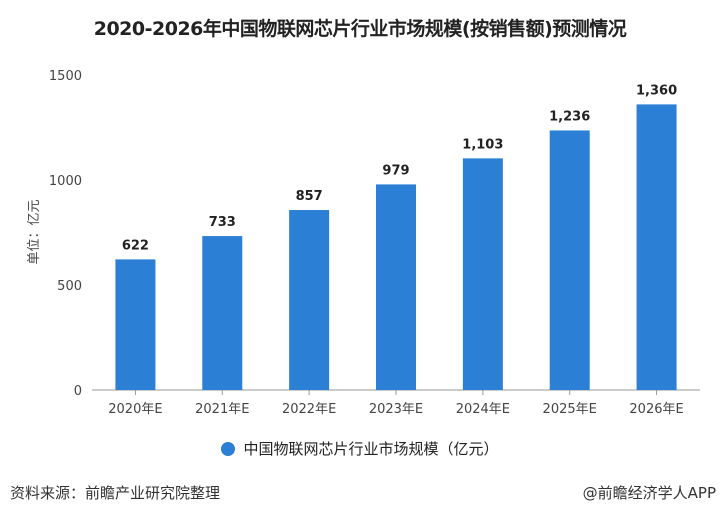 This screenshot has height=516, width=720. What do you see at coordinates (309, 409) in the screenshot?
I see `x-tick-label: 2022年E` at bounding box center [309, 409].